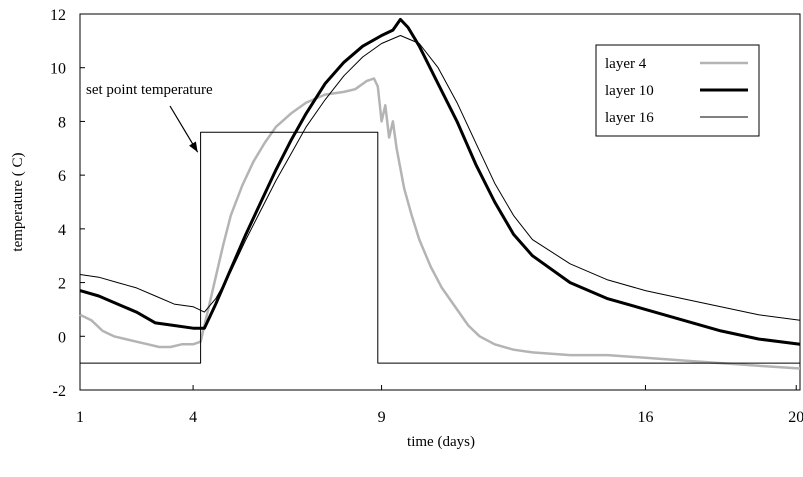 Image resolution: width=803 pixels, height=477 pixels. I want to click on x-tick-label: 20, so click(795, 417).